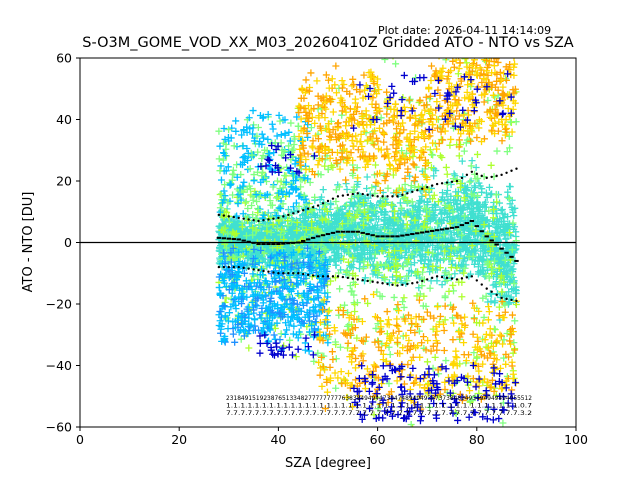 Image resolution: width=640 pixels, height=480 pixels. What do you see at coordinates (465, 30) in the screenshot?
I see `plot-date: Plot date: 2026-04-11 14:14:09` at bounding box center [465, 30].